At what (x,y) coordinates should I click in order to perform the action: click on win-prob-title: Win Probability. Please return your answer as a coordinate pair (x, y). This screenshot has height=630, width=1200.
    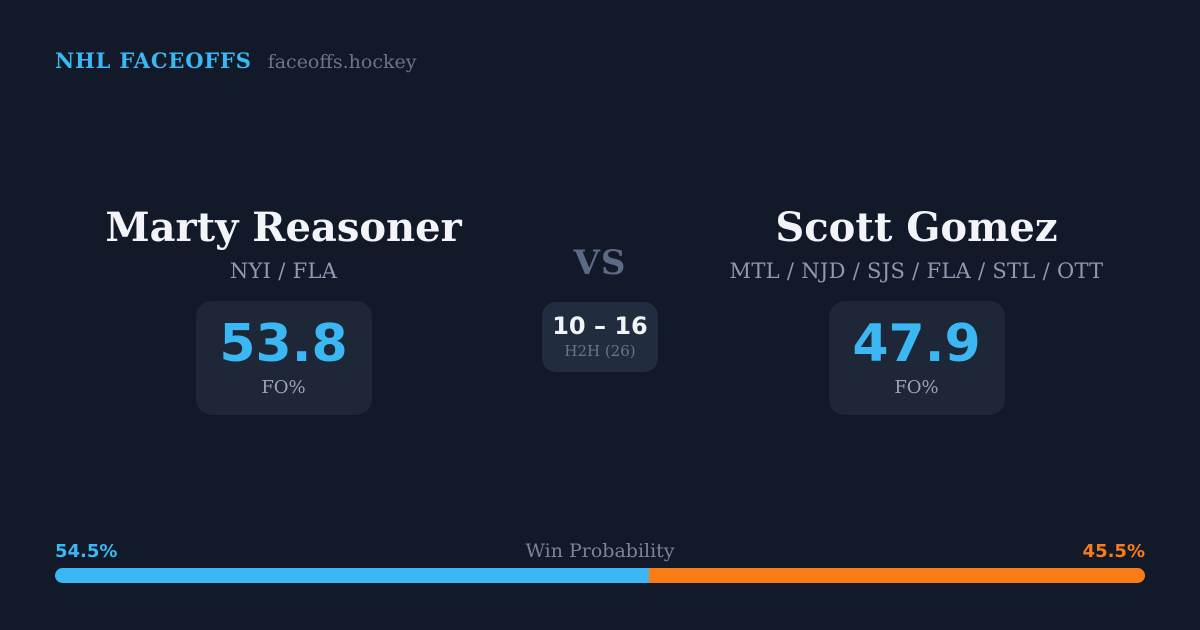
    Looking at the image, I should click on (600, 551).